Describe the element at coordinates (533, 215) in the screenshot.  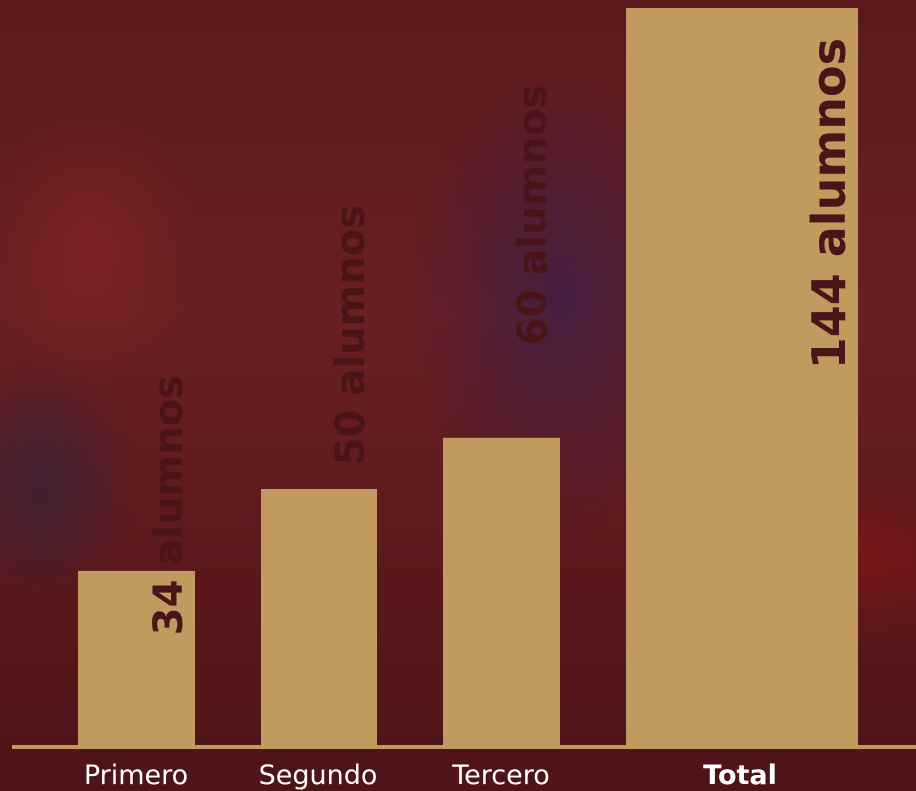
I see `data-label-tercero: 60 alumnos` at that location.